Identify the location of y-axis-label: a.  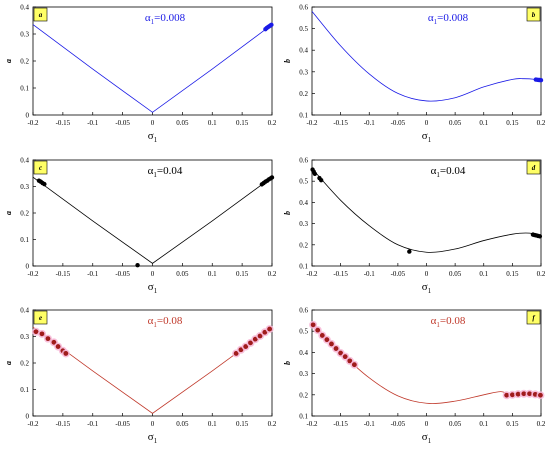
(8, 213).